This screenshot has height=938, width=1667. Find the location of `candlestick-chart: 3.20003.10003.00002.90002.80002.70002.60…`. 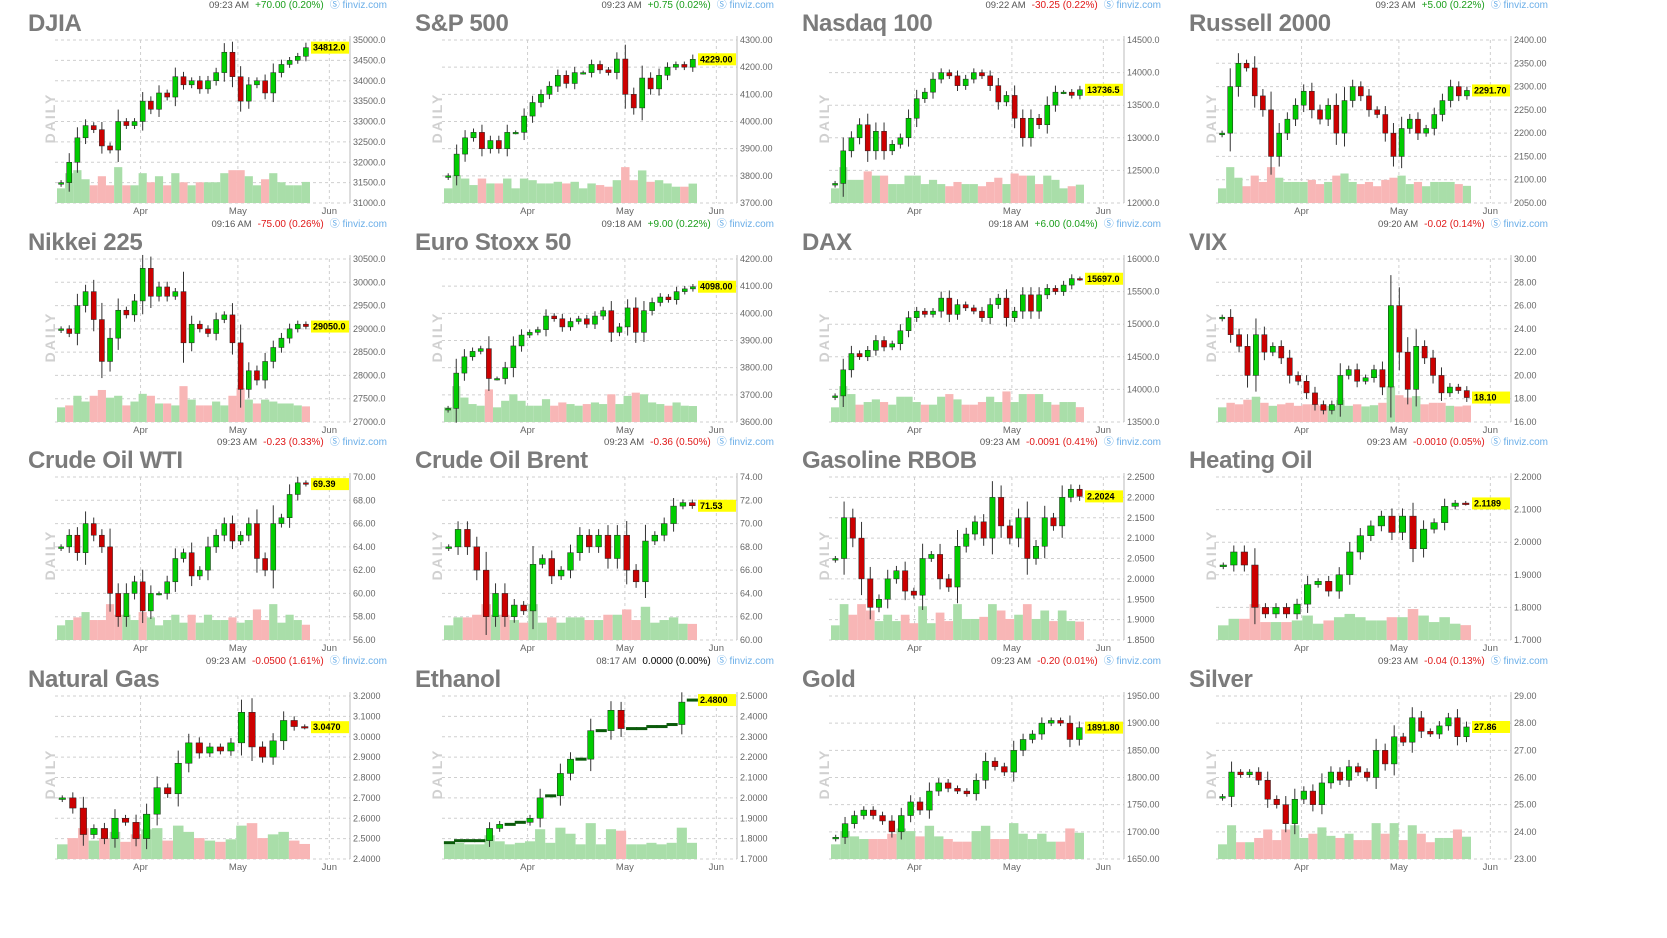

candlestick-chart: 3.20003.10003.00002.90002.80002.70002.60… is located at coordinates (193, 765).